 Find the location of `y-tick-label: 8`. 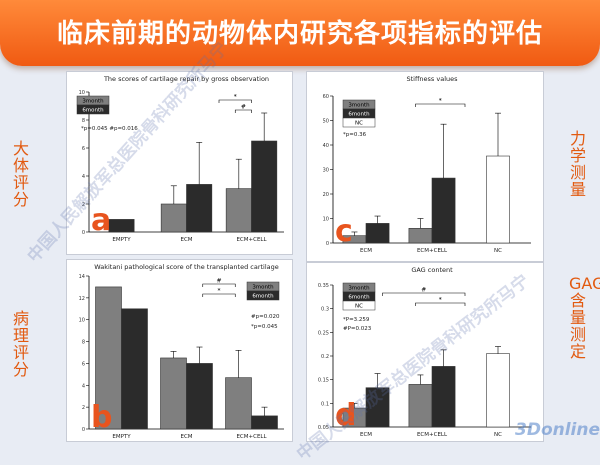

y-tick-label: 8 is located at coordinates (83, 121).